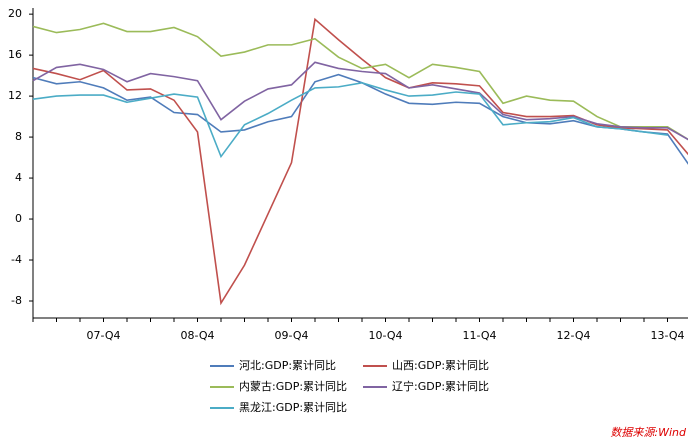  What do you see at coordinates (667, 335) in the screenshot?
I see `x-tick-label: 13-Q4` at bounding box center [667, 335].